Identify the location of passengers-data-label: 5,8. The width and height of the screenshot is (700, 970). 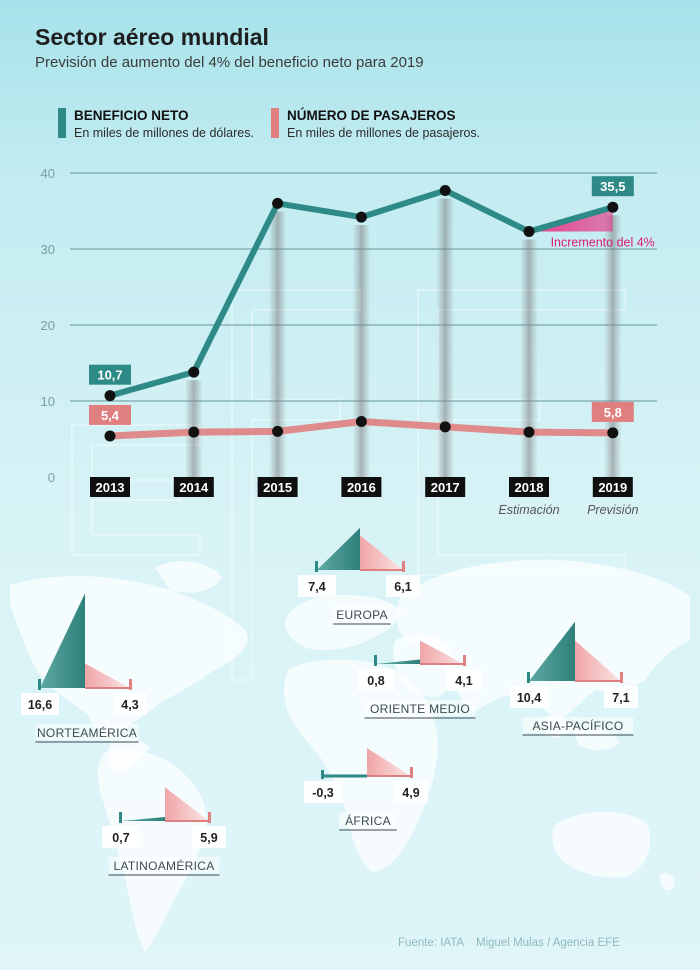
(613, 412).